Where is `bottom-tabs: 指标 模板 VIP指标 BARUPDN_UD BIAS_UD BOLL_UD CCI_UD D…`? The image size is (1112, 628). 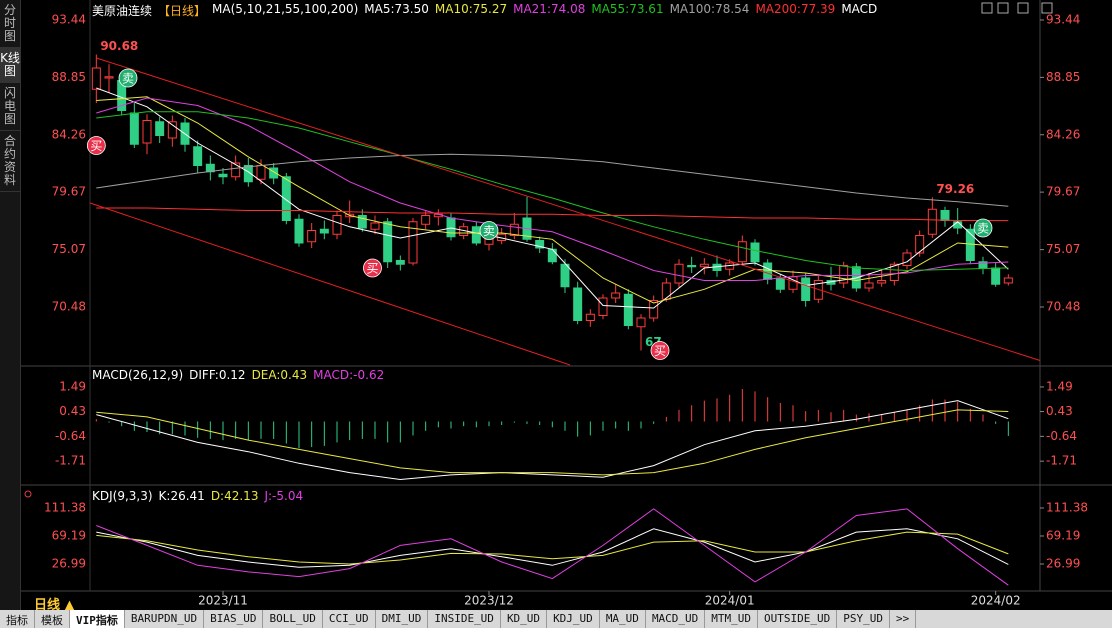 bottom-tabs: 指标 模板 VIP指标 BARUPDN_UD BIAS_UD BOLL_UD CCI_UD D… is located at coordinates (556, 619).